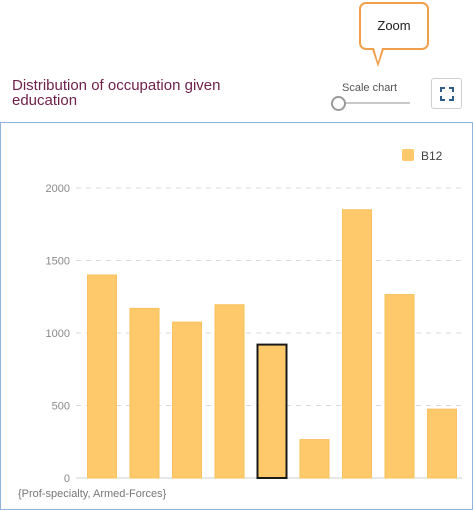 The height and width of the screenshot is (510, 473). Describe the element at coordinates (61, 407) in the screenshot. I see `y-tick-label: 500` at that location.